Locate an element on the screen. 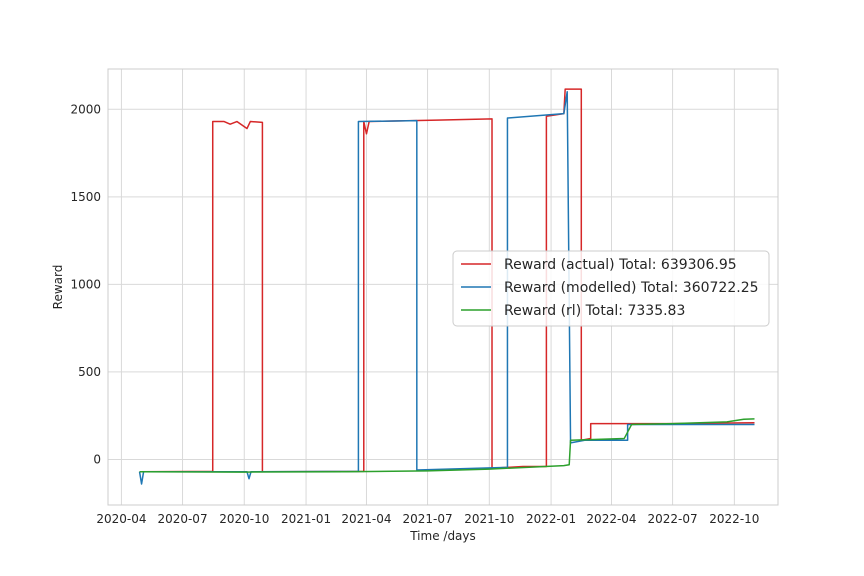 The height and width of the screenshot is (576, 864). x-tick-label: 2021-01 is located at coordinates (306, 519).